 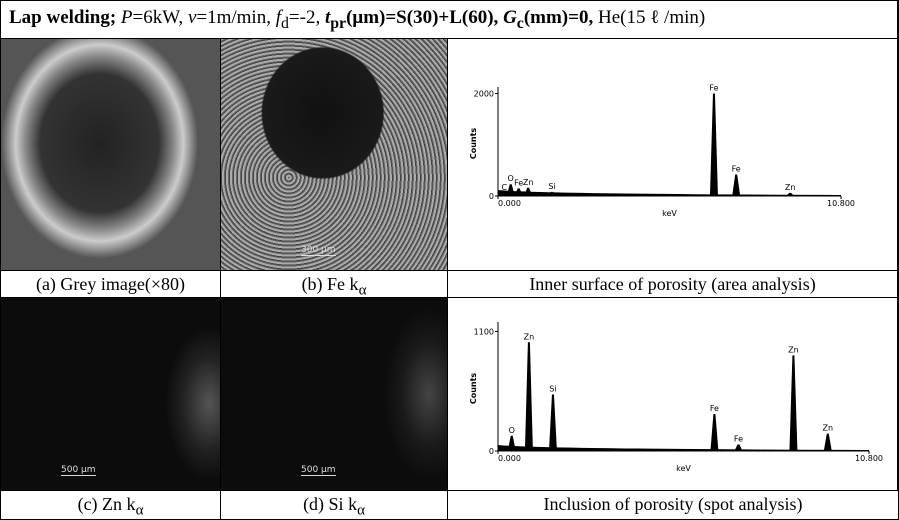 I want to click on header-text: f, so click(x=278, y=17).